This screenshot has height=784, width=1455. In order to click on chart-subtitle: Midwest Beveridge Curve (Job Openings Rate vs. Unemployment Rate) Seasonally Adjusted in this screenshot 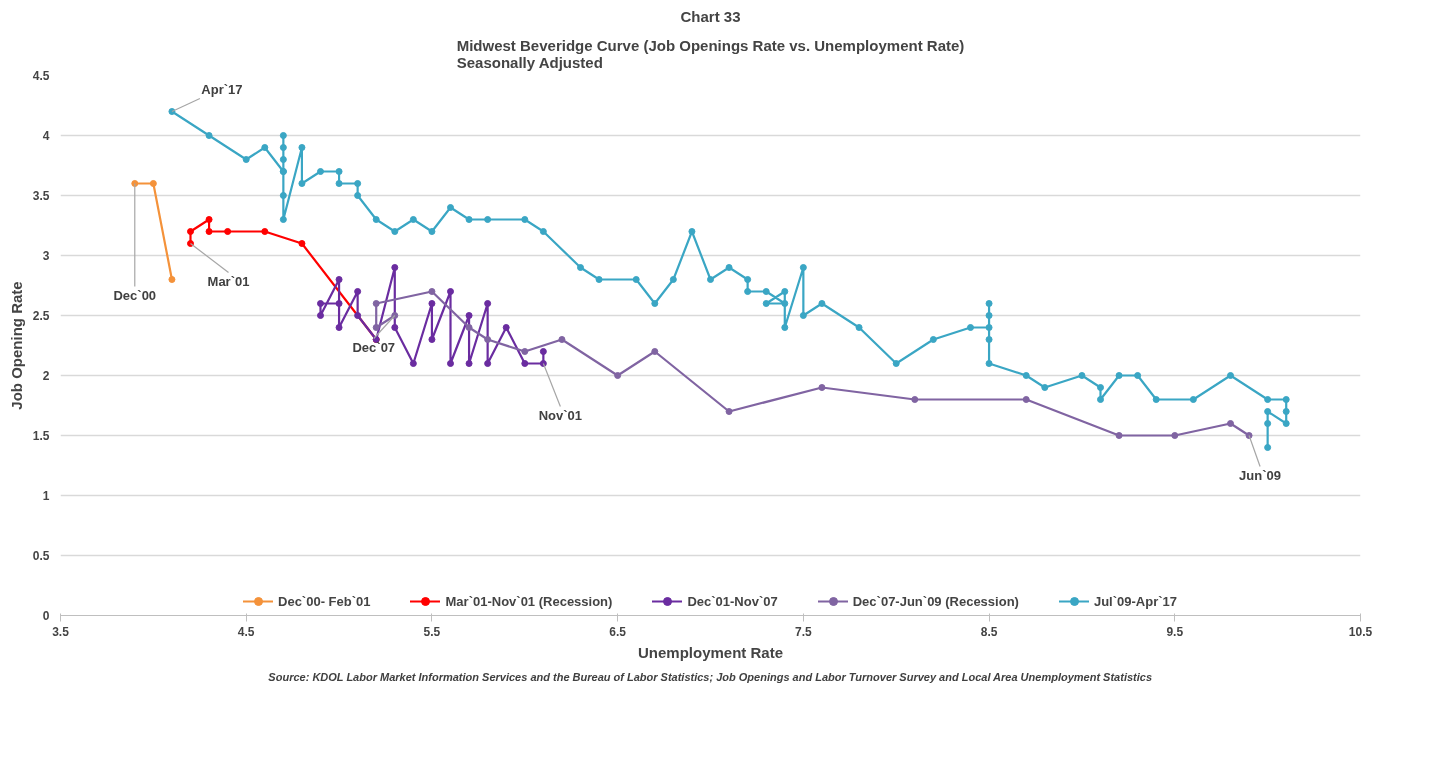, I will do `click(710, 53)`.